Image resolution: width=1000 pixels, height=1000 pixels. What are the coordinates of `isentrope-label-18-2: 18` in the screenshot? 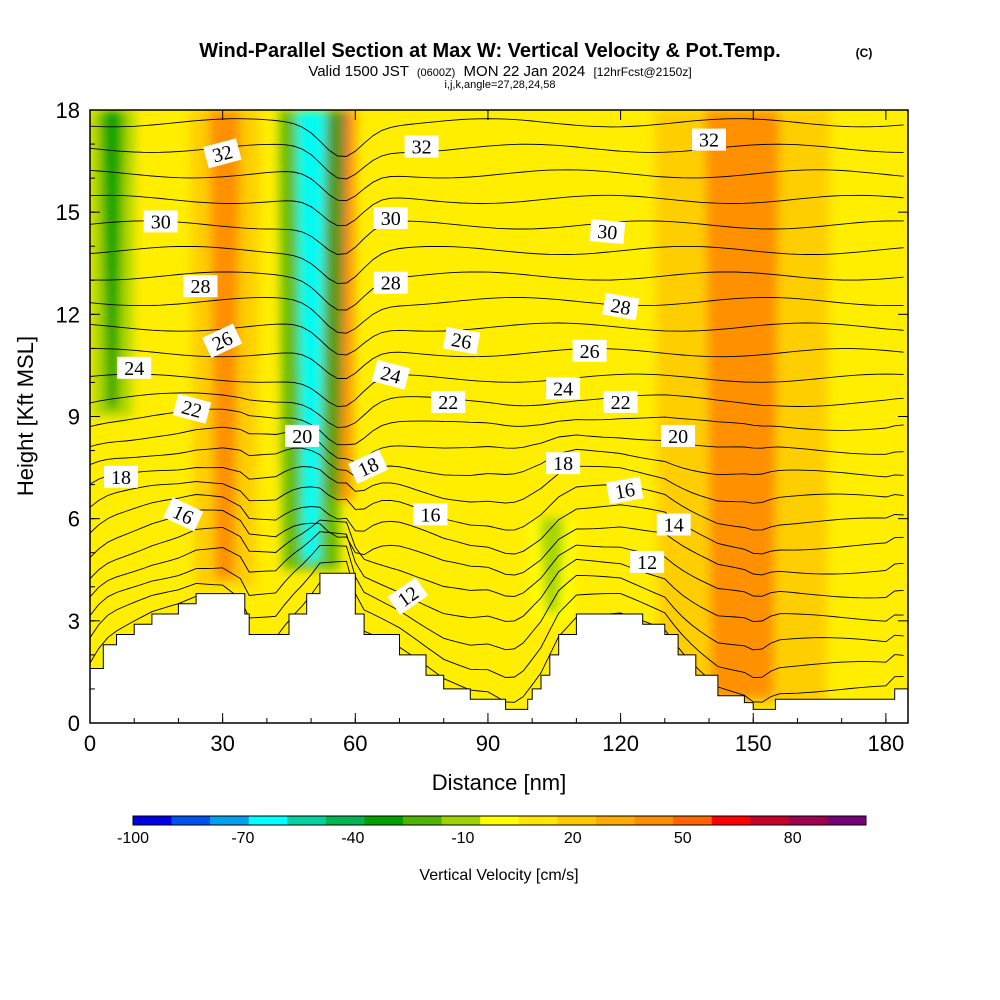 It's located at (563, 463).